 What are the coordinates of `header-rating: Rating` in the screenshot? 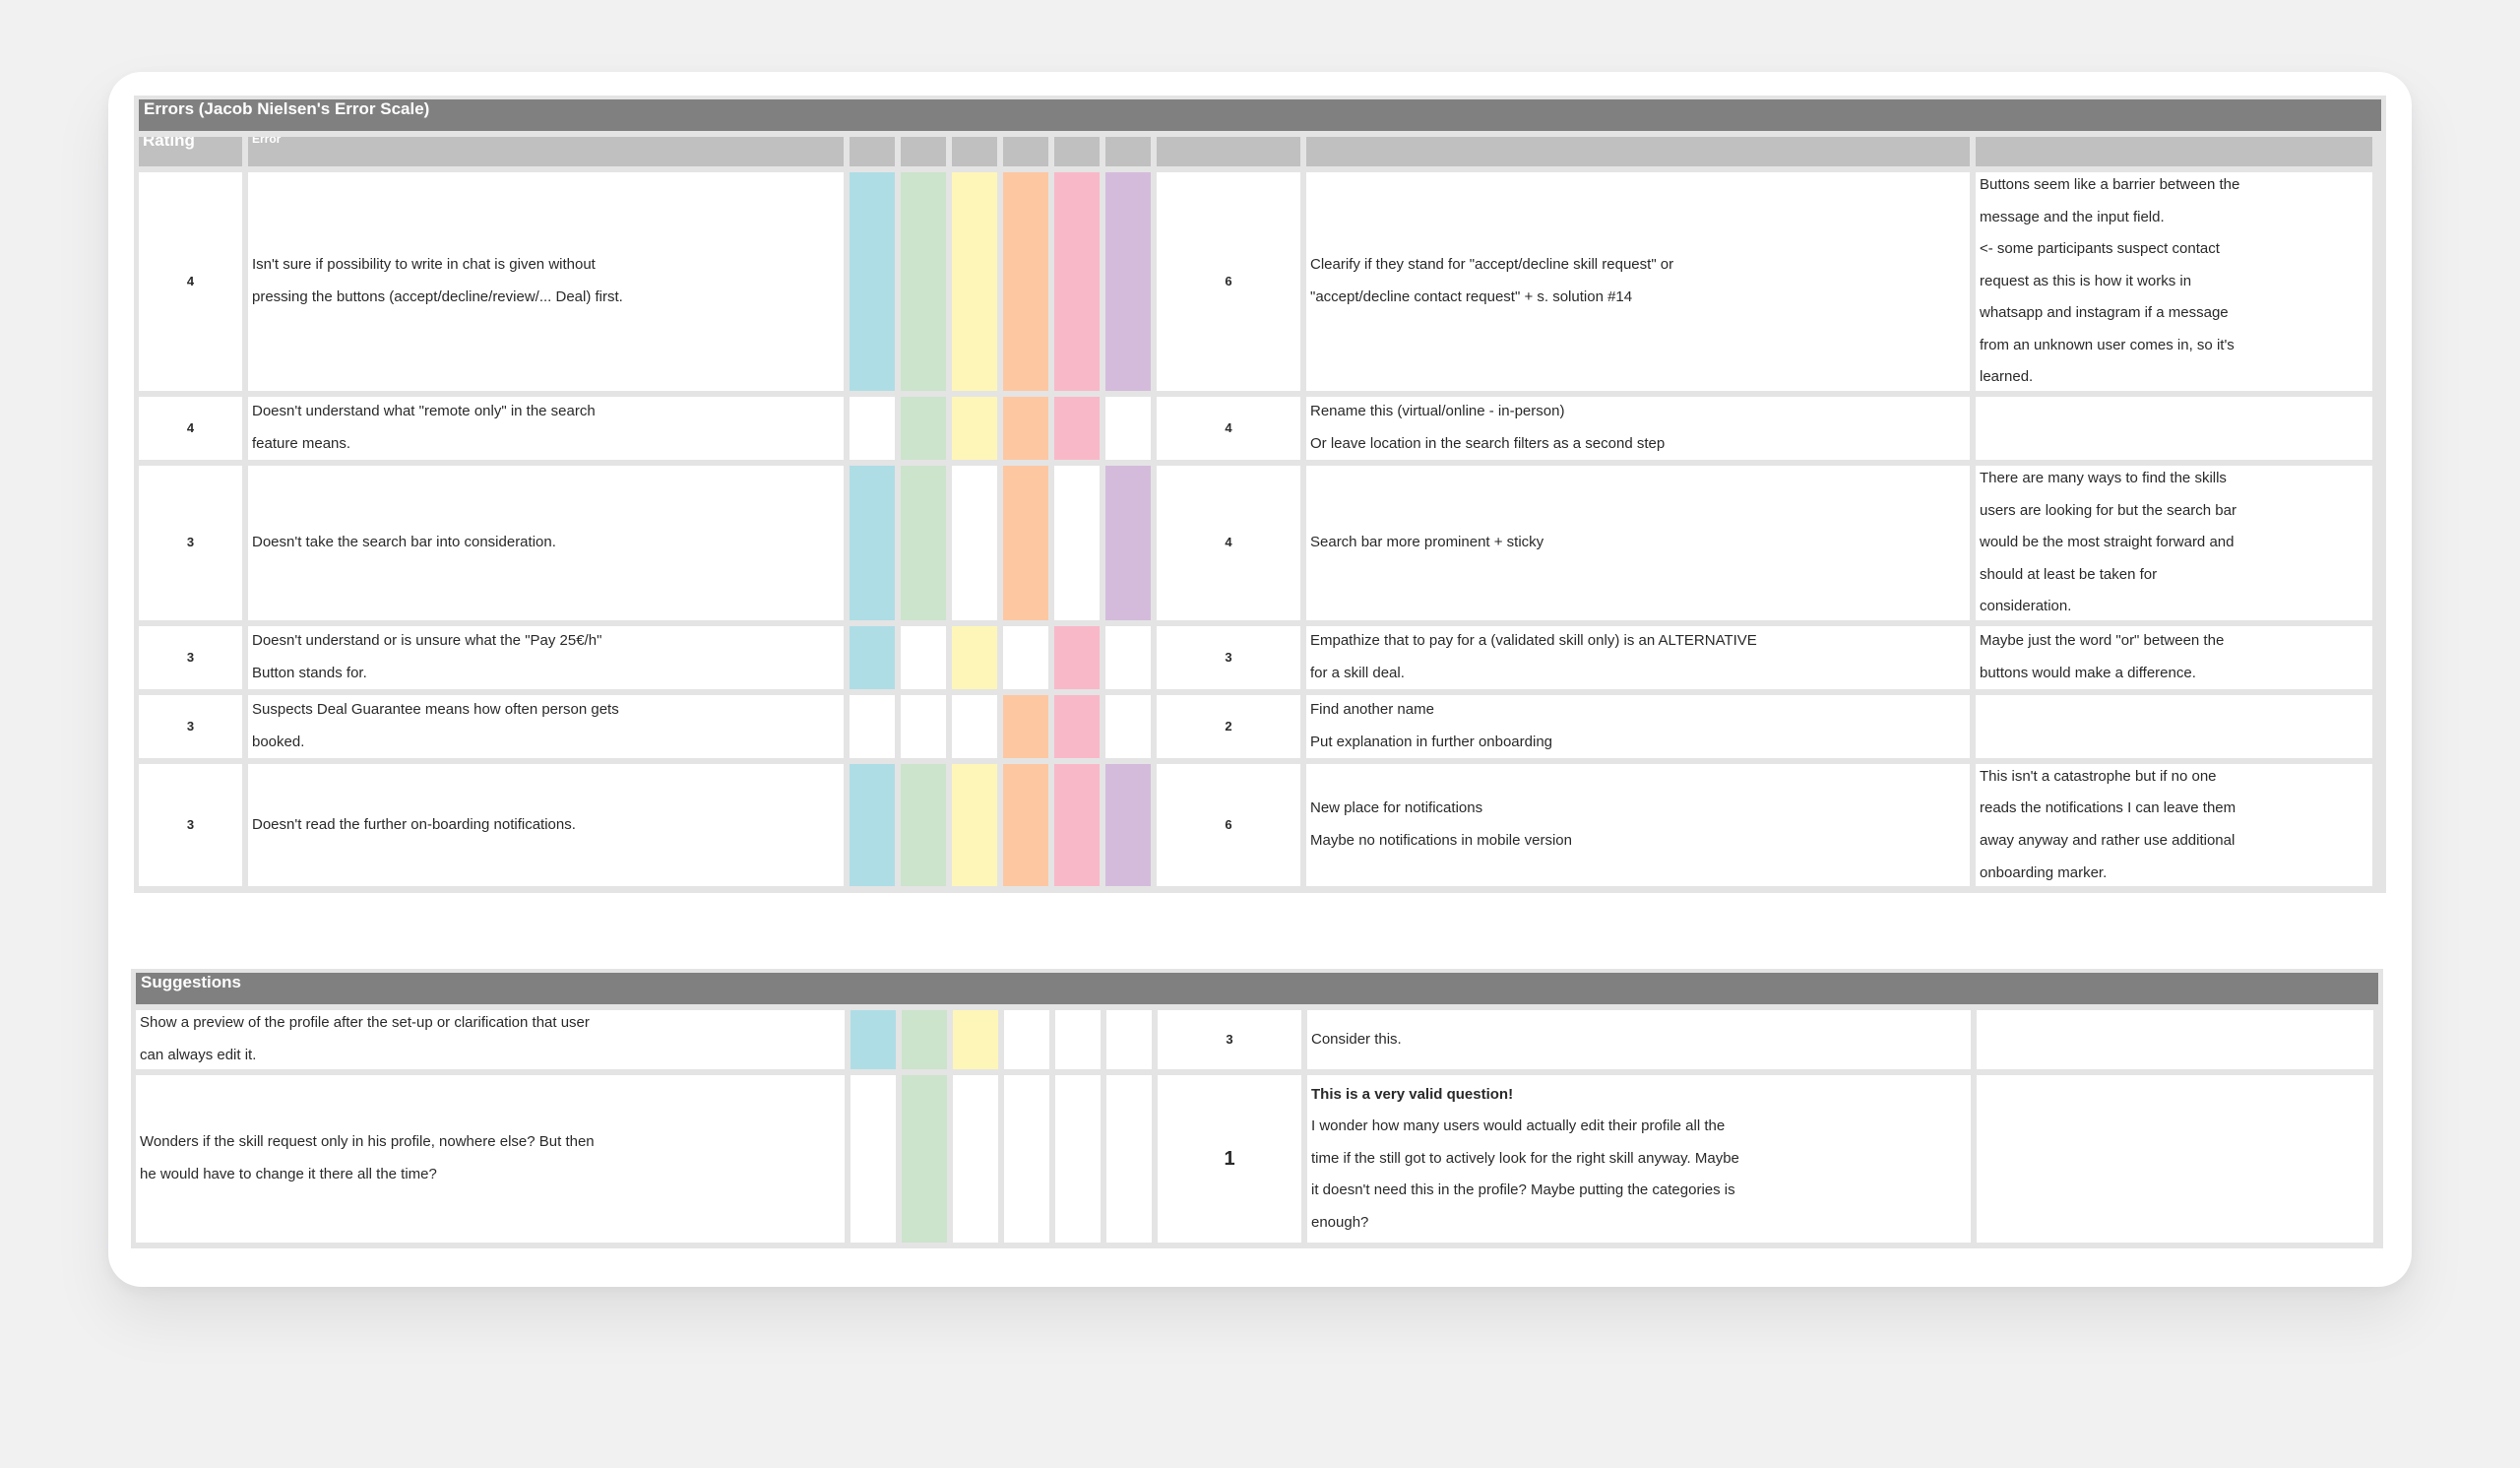 It's located at (190, 152).